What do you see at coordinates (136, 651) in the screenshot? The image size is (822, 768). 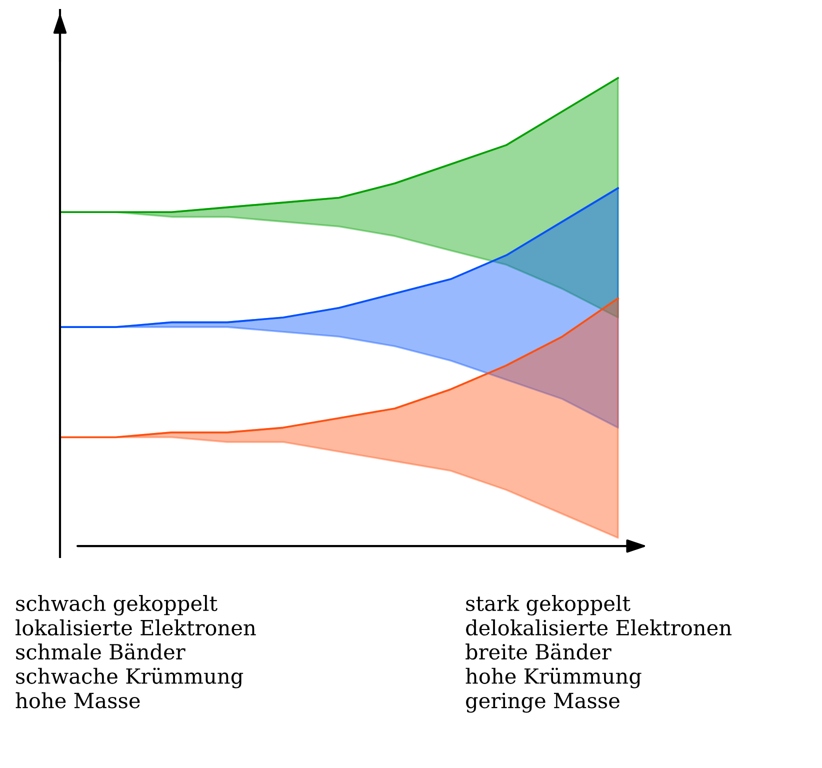 I see `text: schwach gekoppelt lokalisierte Elektronen schmale Bänder schwache Krümmung hohe Masse` at bounding box center [136, 651].